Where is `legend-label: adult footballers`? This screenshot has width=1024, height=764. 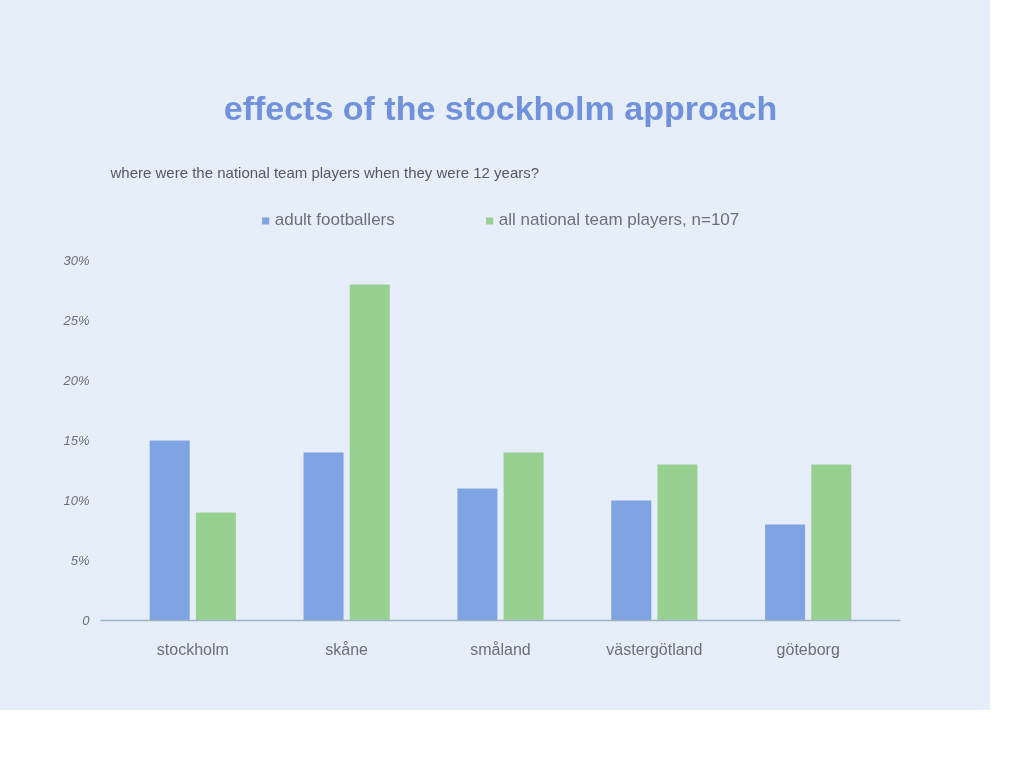
legend-label: adult footballers is located at coordinates (334, 220).